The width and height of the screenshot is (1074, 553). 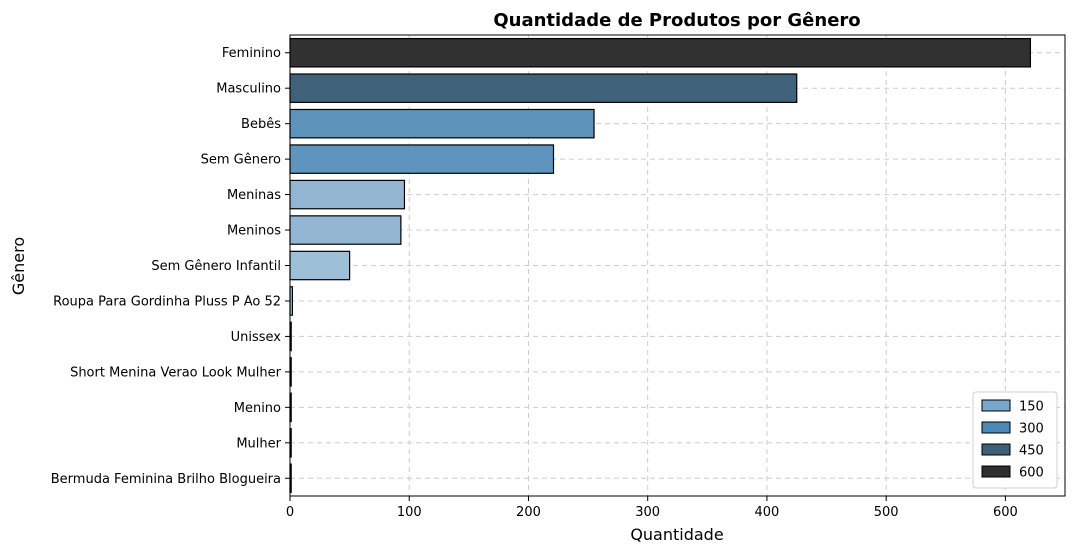 What do you see at coordinates (528, 512) in the screenshot?
I see `x-tick-label: 200` at bounding box center [528, 512].